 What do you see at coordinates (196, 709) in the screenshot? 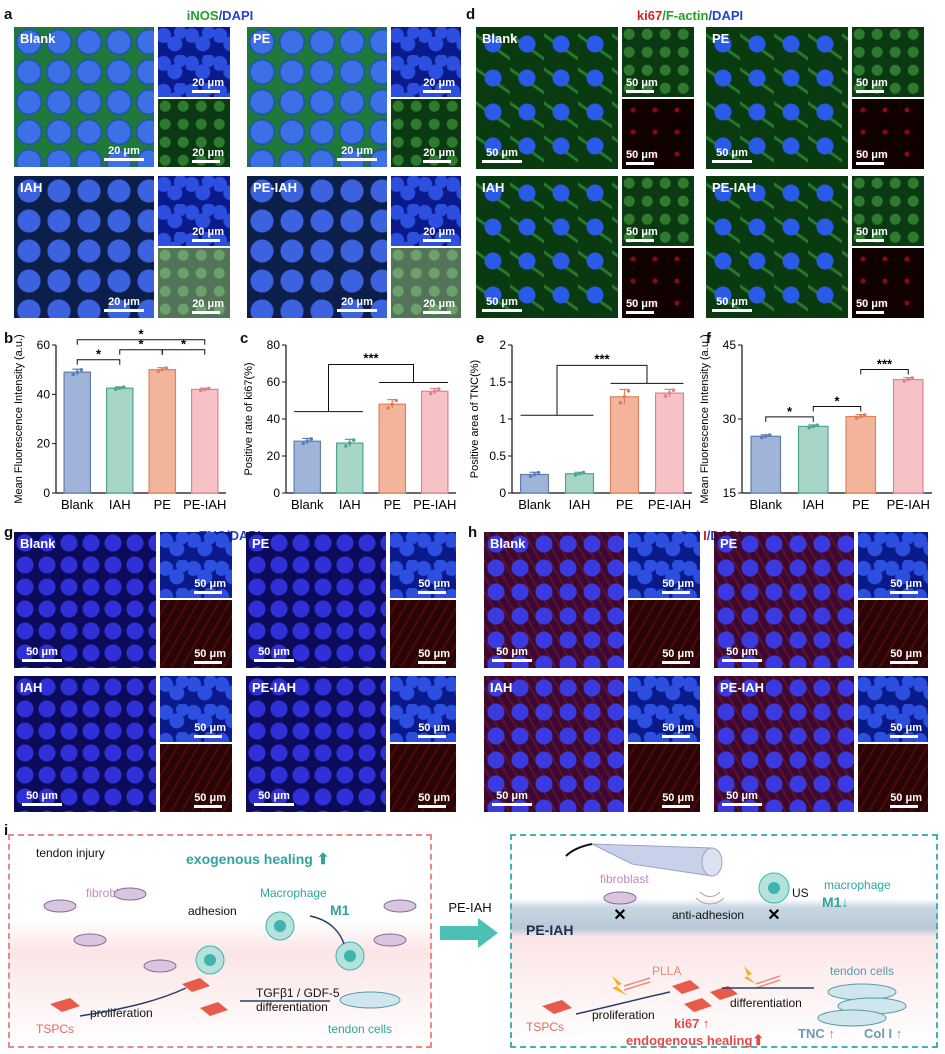
I see `micrograph-g-iah-dapi: 50 μm` at bounding box center [196, 709].